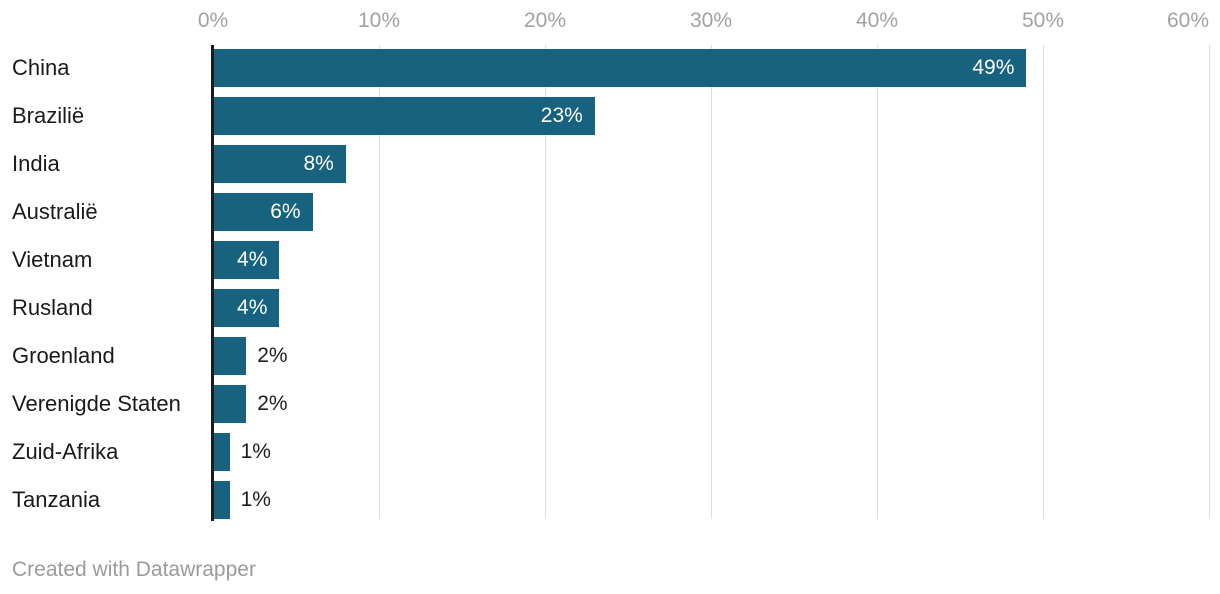  I want to click on category-label: Tanzania, so click(56, 499).